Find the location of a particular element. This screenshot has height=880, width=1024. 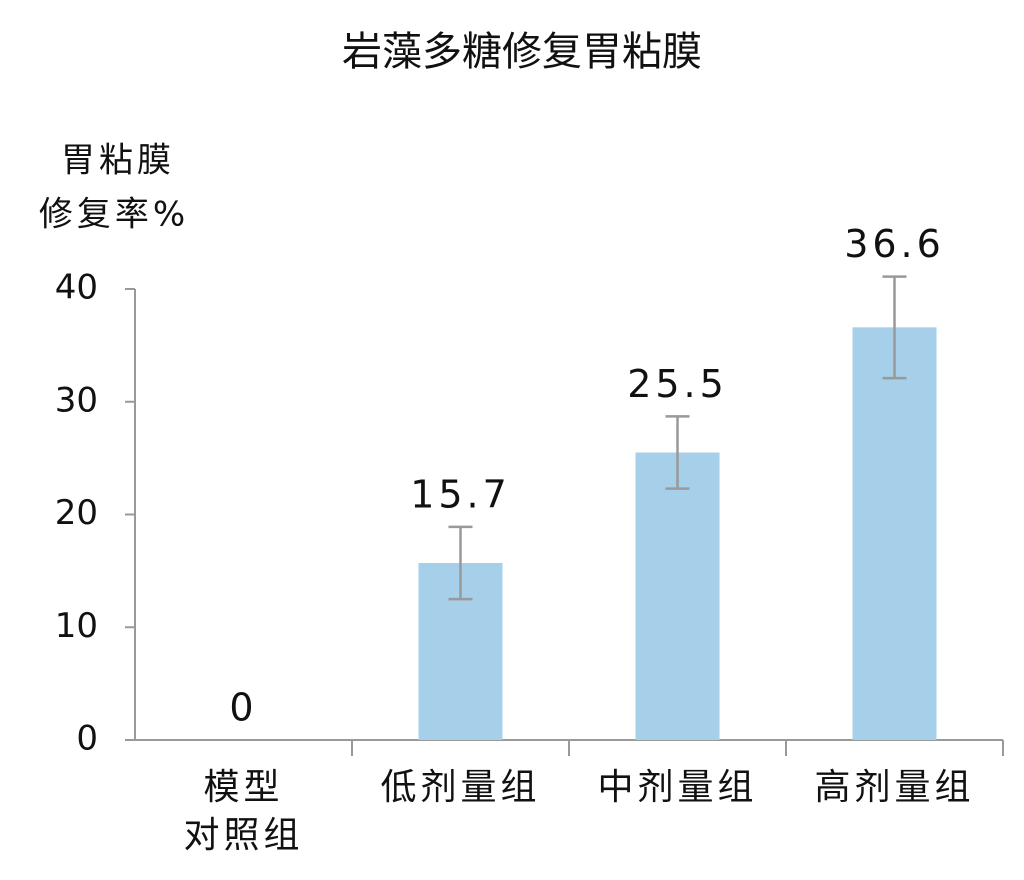

x-tick-label: 中剂量组 is located at coordinates (677, 787).